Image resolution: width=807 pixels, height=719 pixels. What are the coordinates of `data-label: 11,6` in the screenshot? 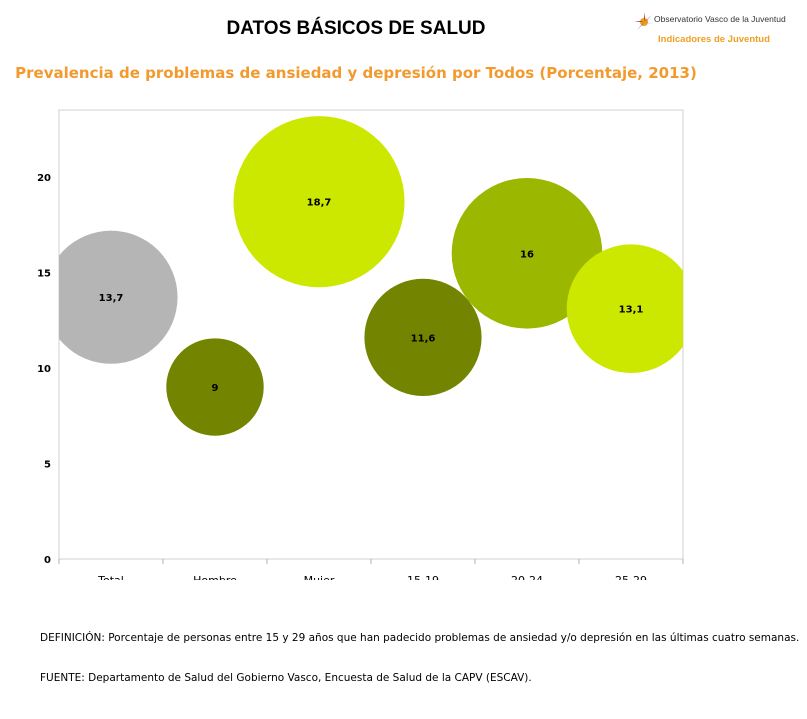 It's located at (423, 338).